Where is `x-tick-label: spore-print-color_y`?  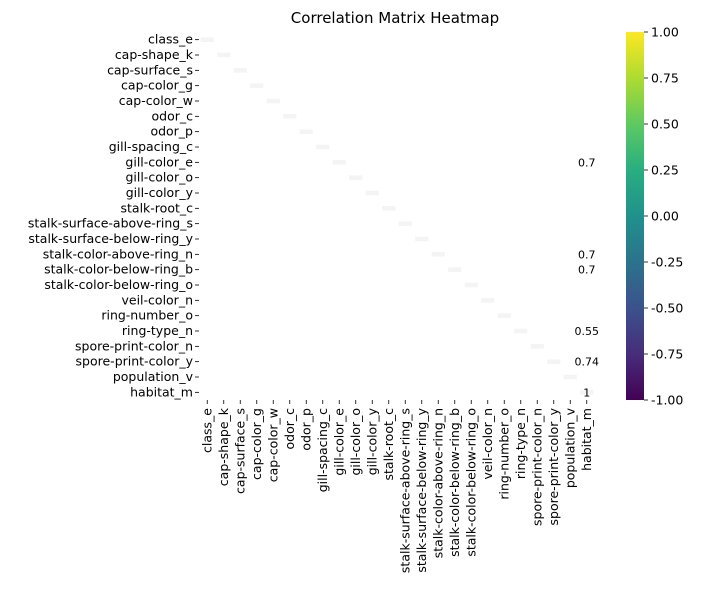
x-tick-label: spore-print-color_y is located at coordinates (553, 466).